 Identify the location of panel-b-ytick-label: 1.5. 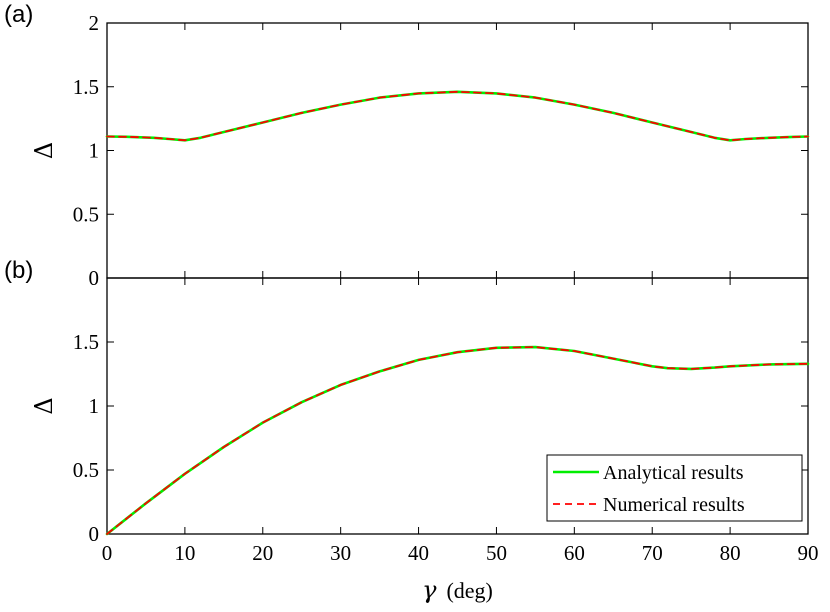
(86, 342).